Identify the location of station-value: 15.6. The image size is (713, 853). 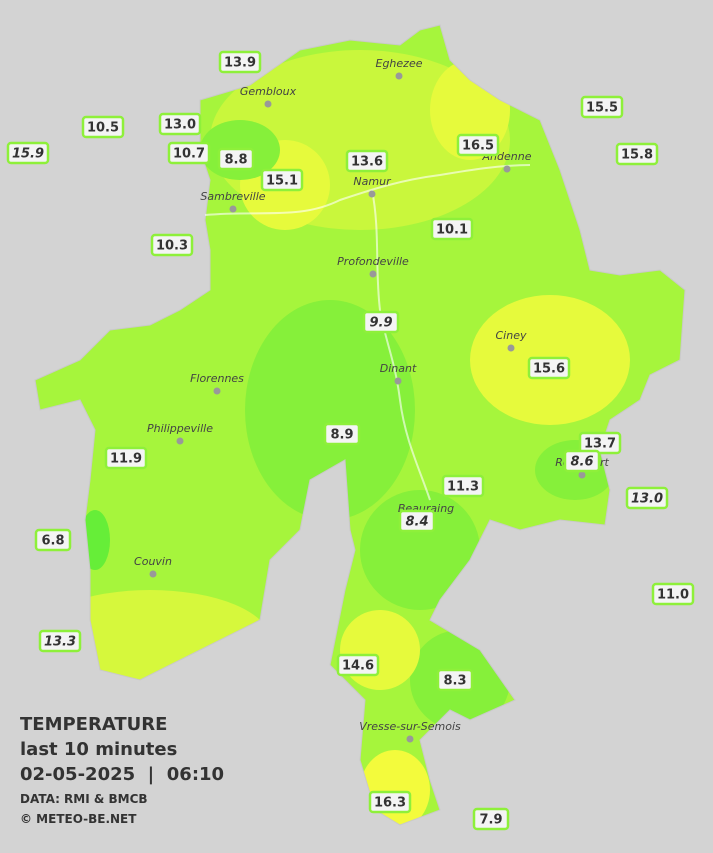
(549, 369).